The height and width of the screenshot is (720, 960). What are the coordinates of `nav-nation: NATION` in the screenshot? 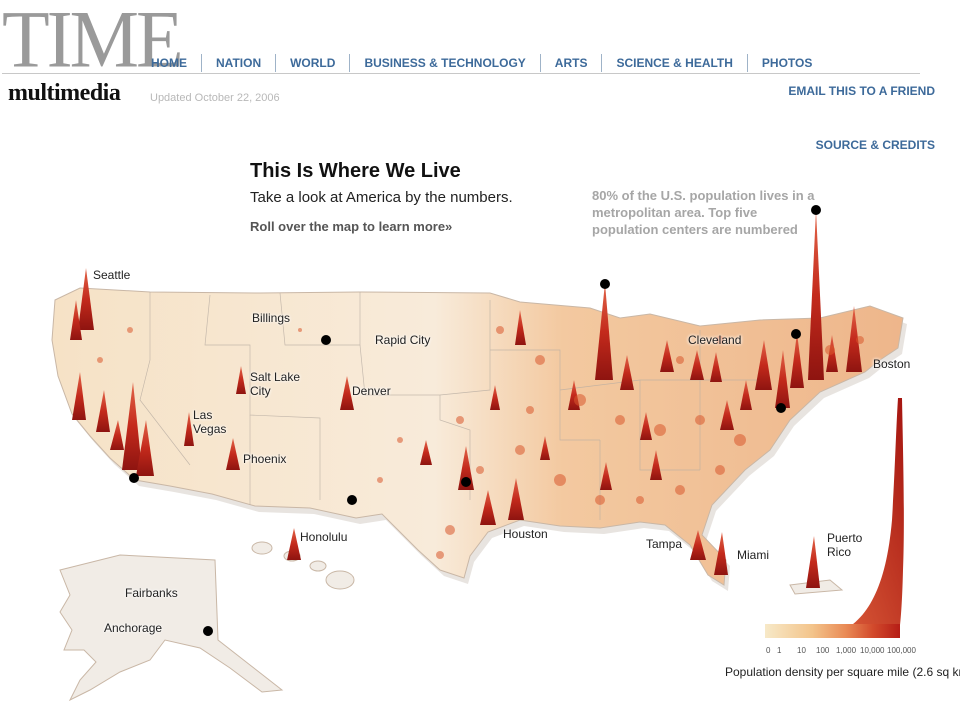 It's located at (238, 63).